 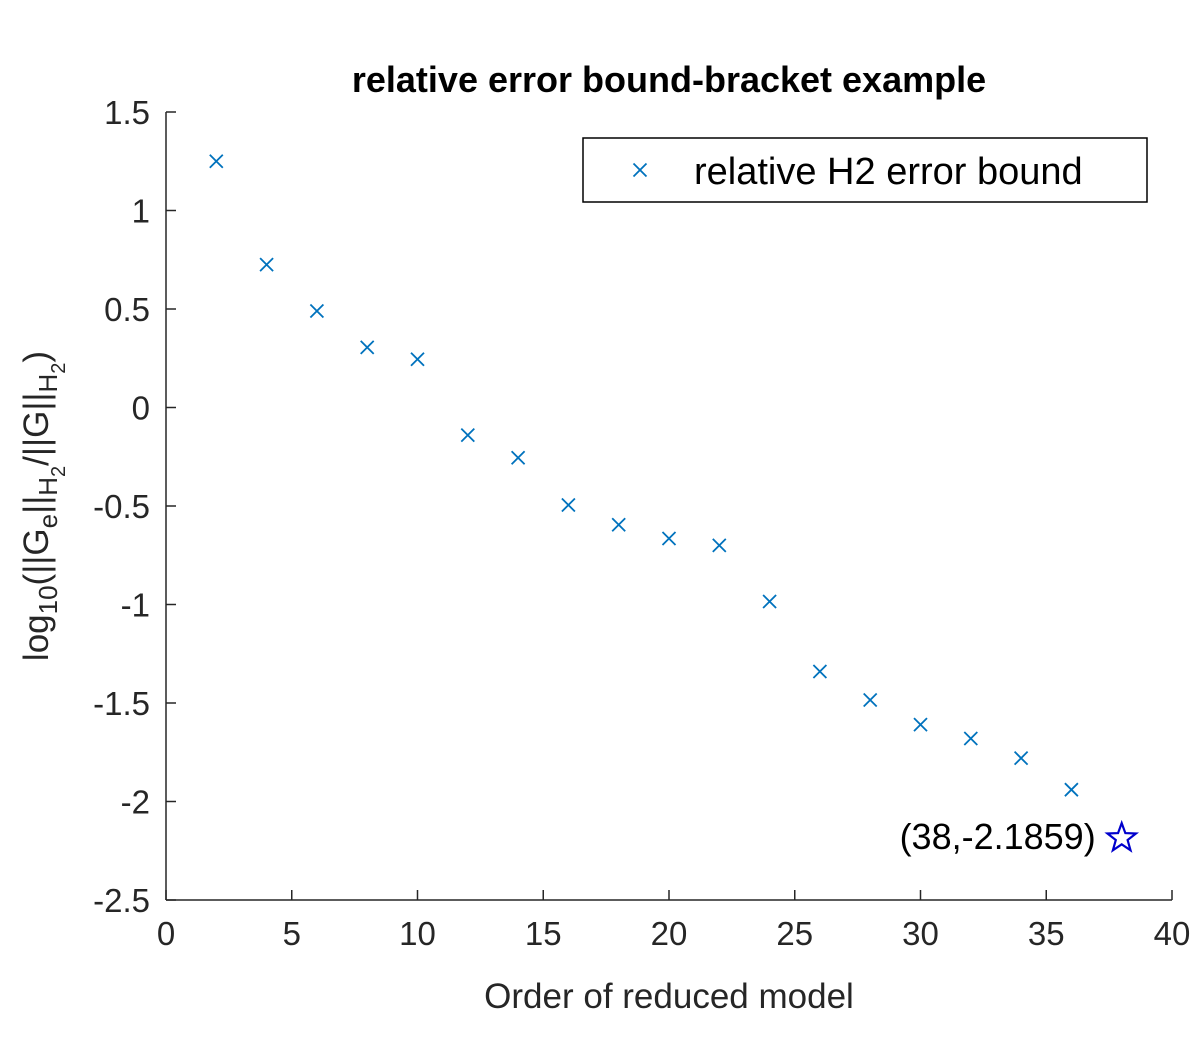 I want to click on y-tick-label: -2, so click(x=135, y=802).